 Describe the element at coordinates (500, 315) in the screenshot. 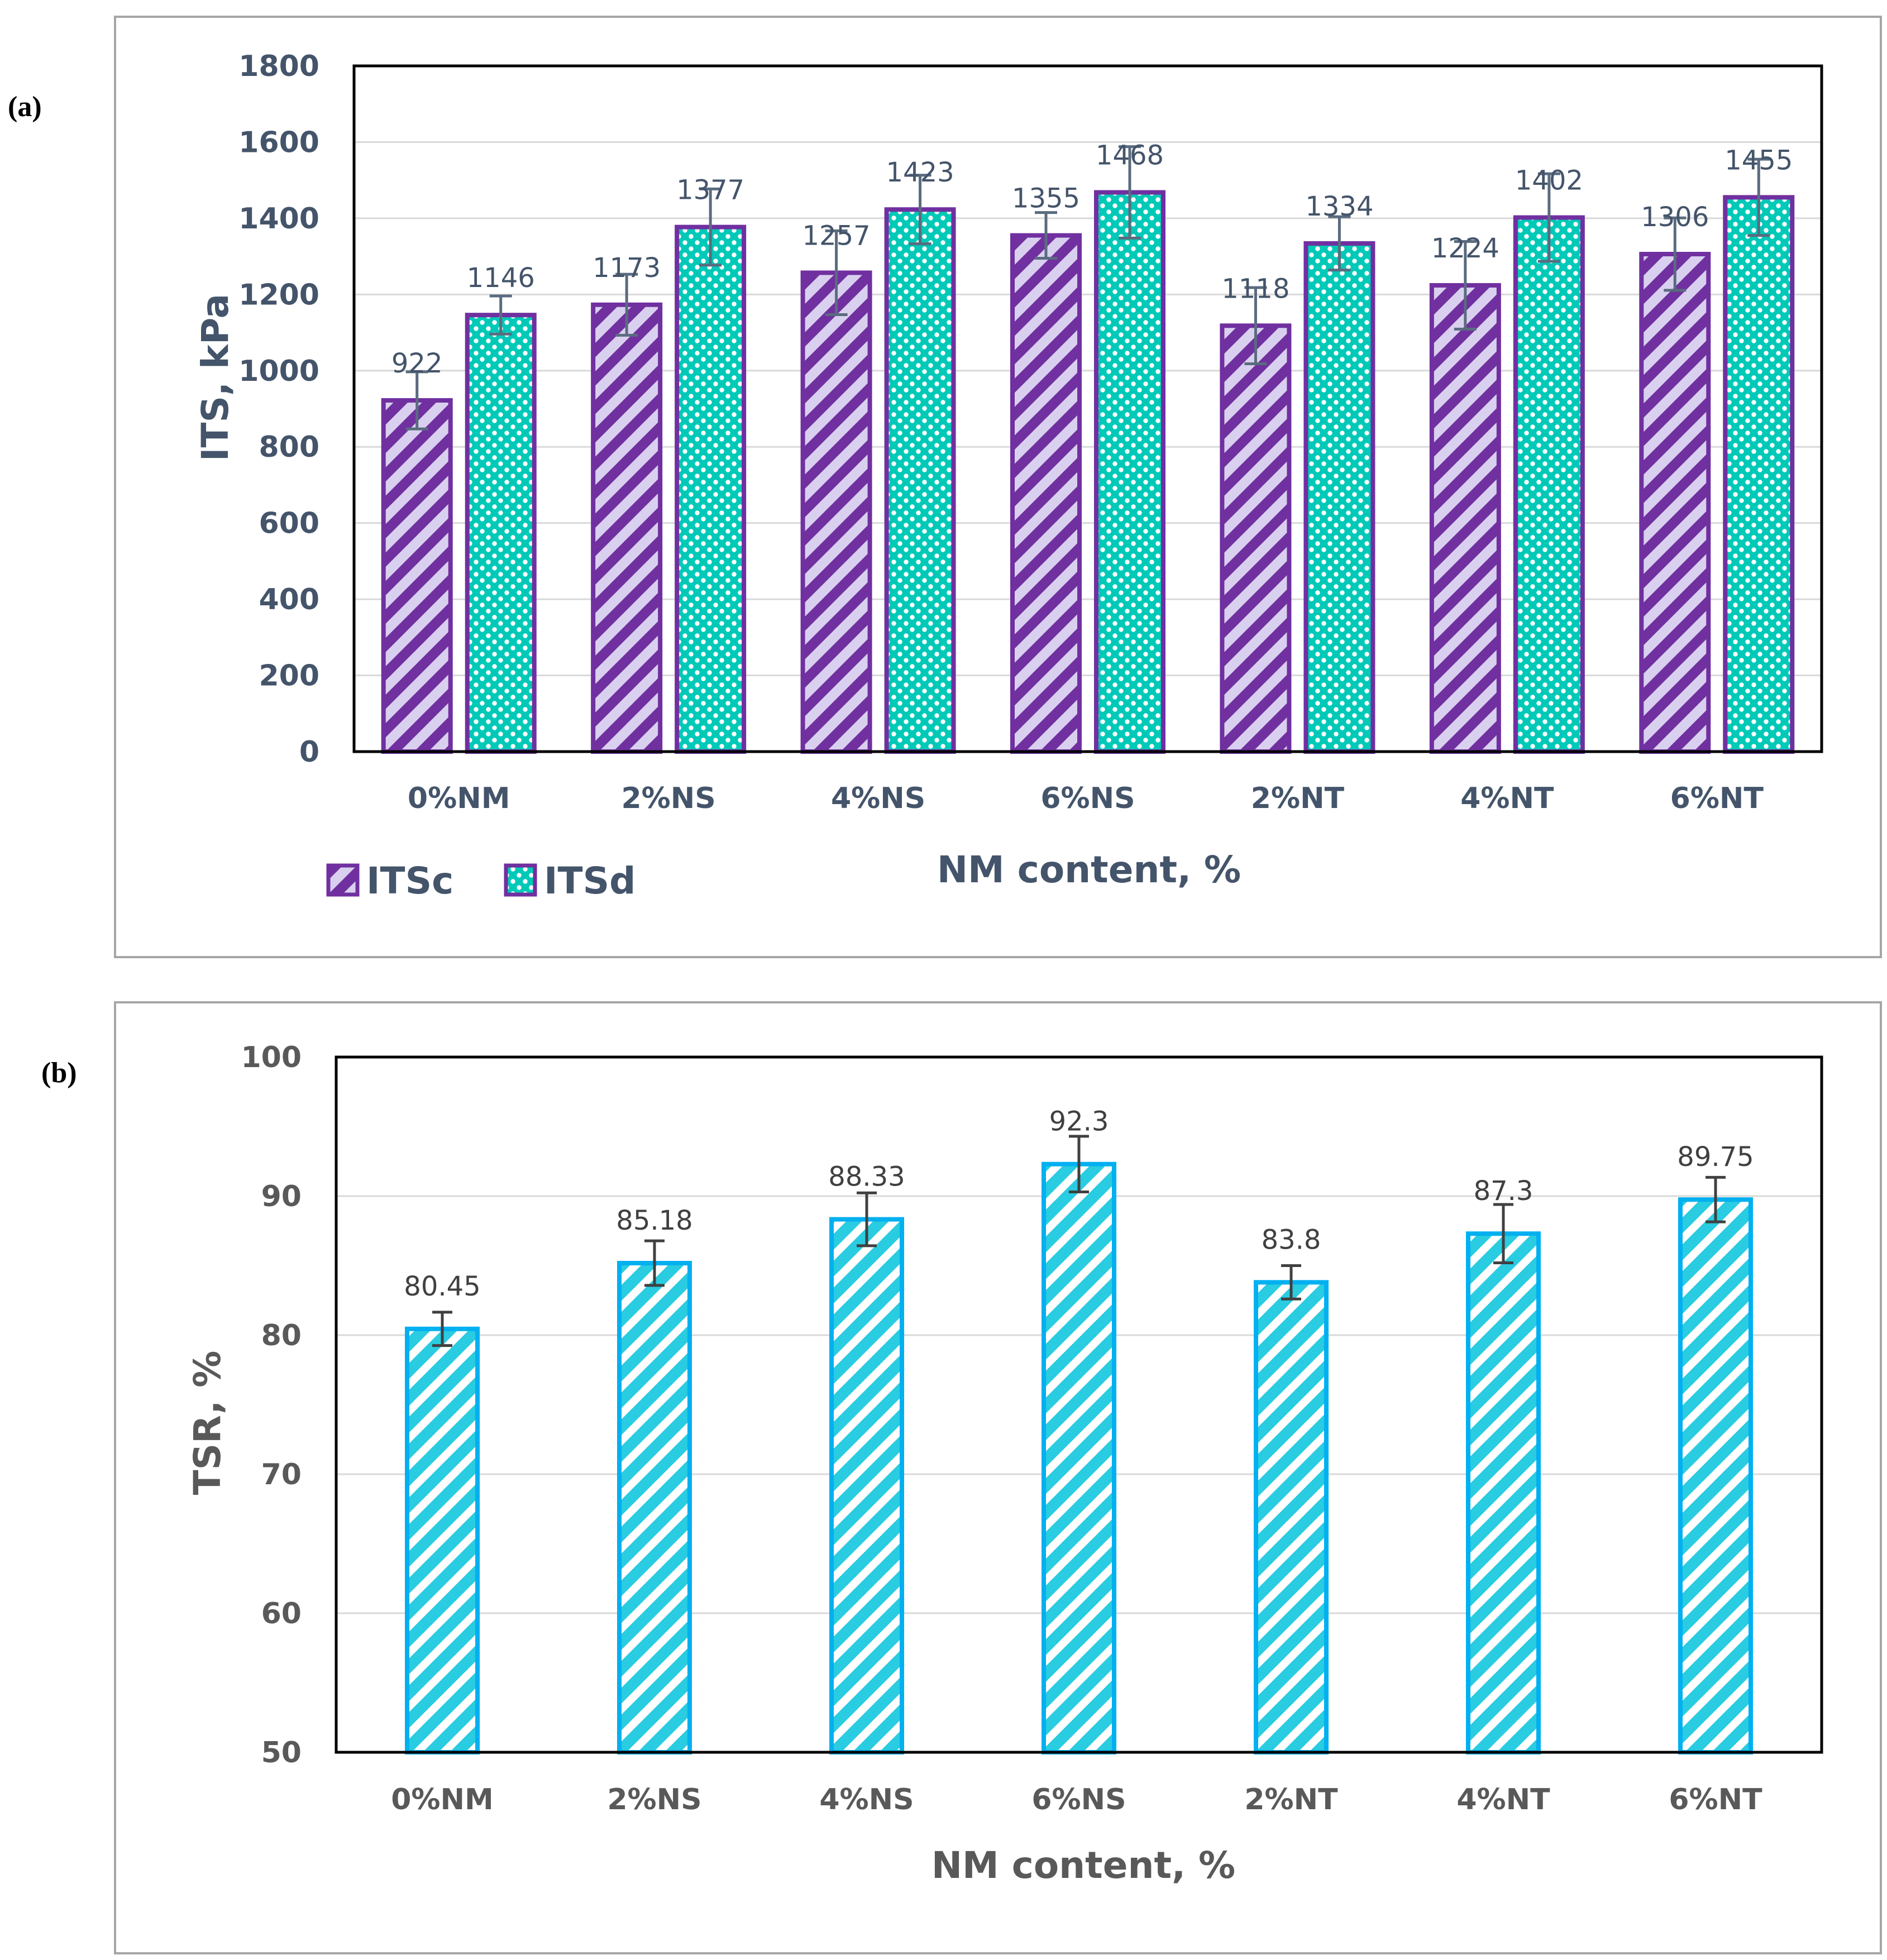

I see `error-bar-itsd-0pct-nm` at that location.